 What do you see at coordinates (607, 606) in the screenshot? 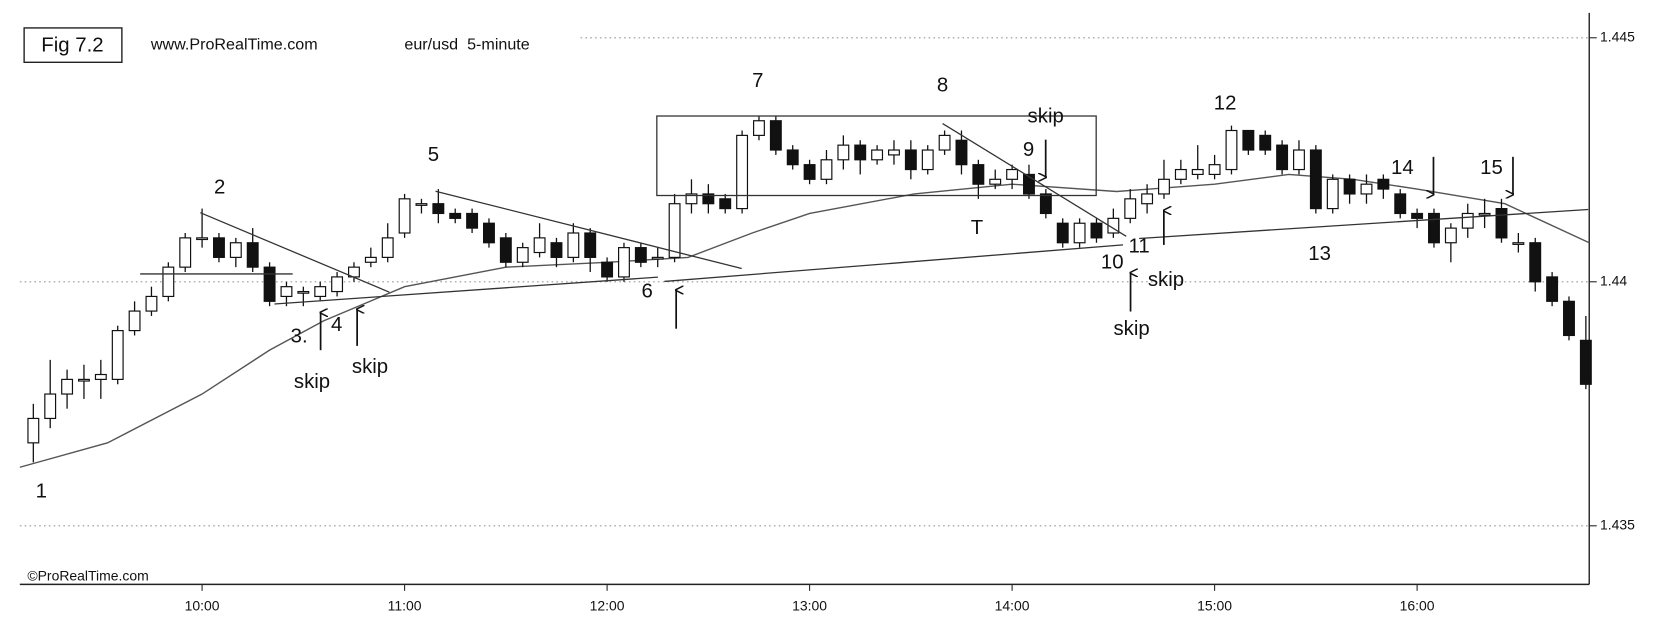
I see `x-tick-label: 12:00` at bounding box center [607, 606].